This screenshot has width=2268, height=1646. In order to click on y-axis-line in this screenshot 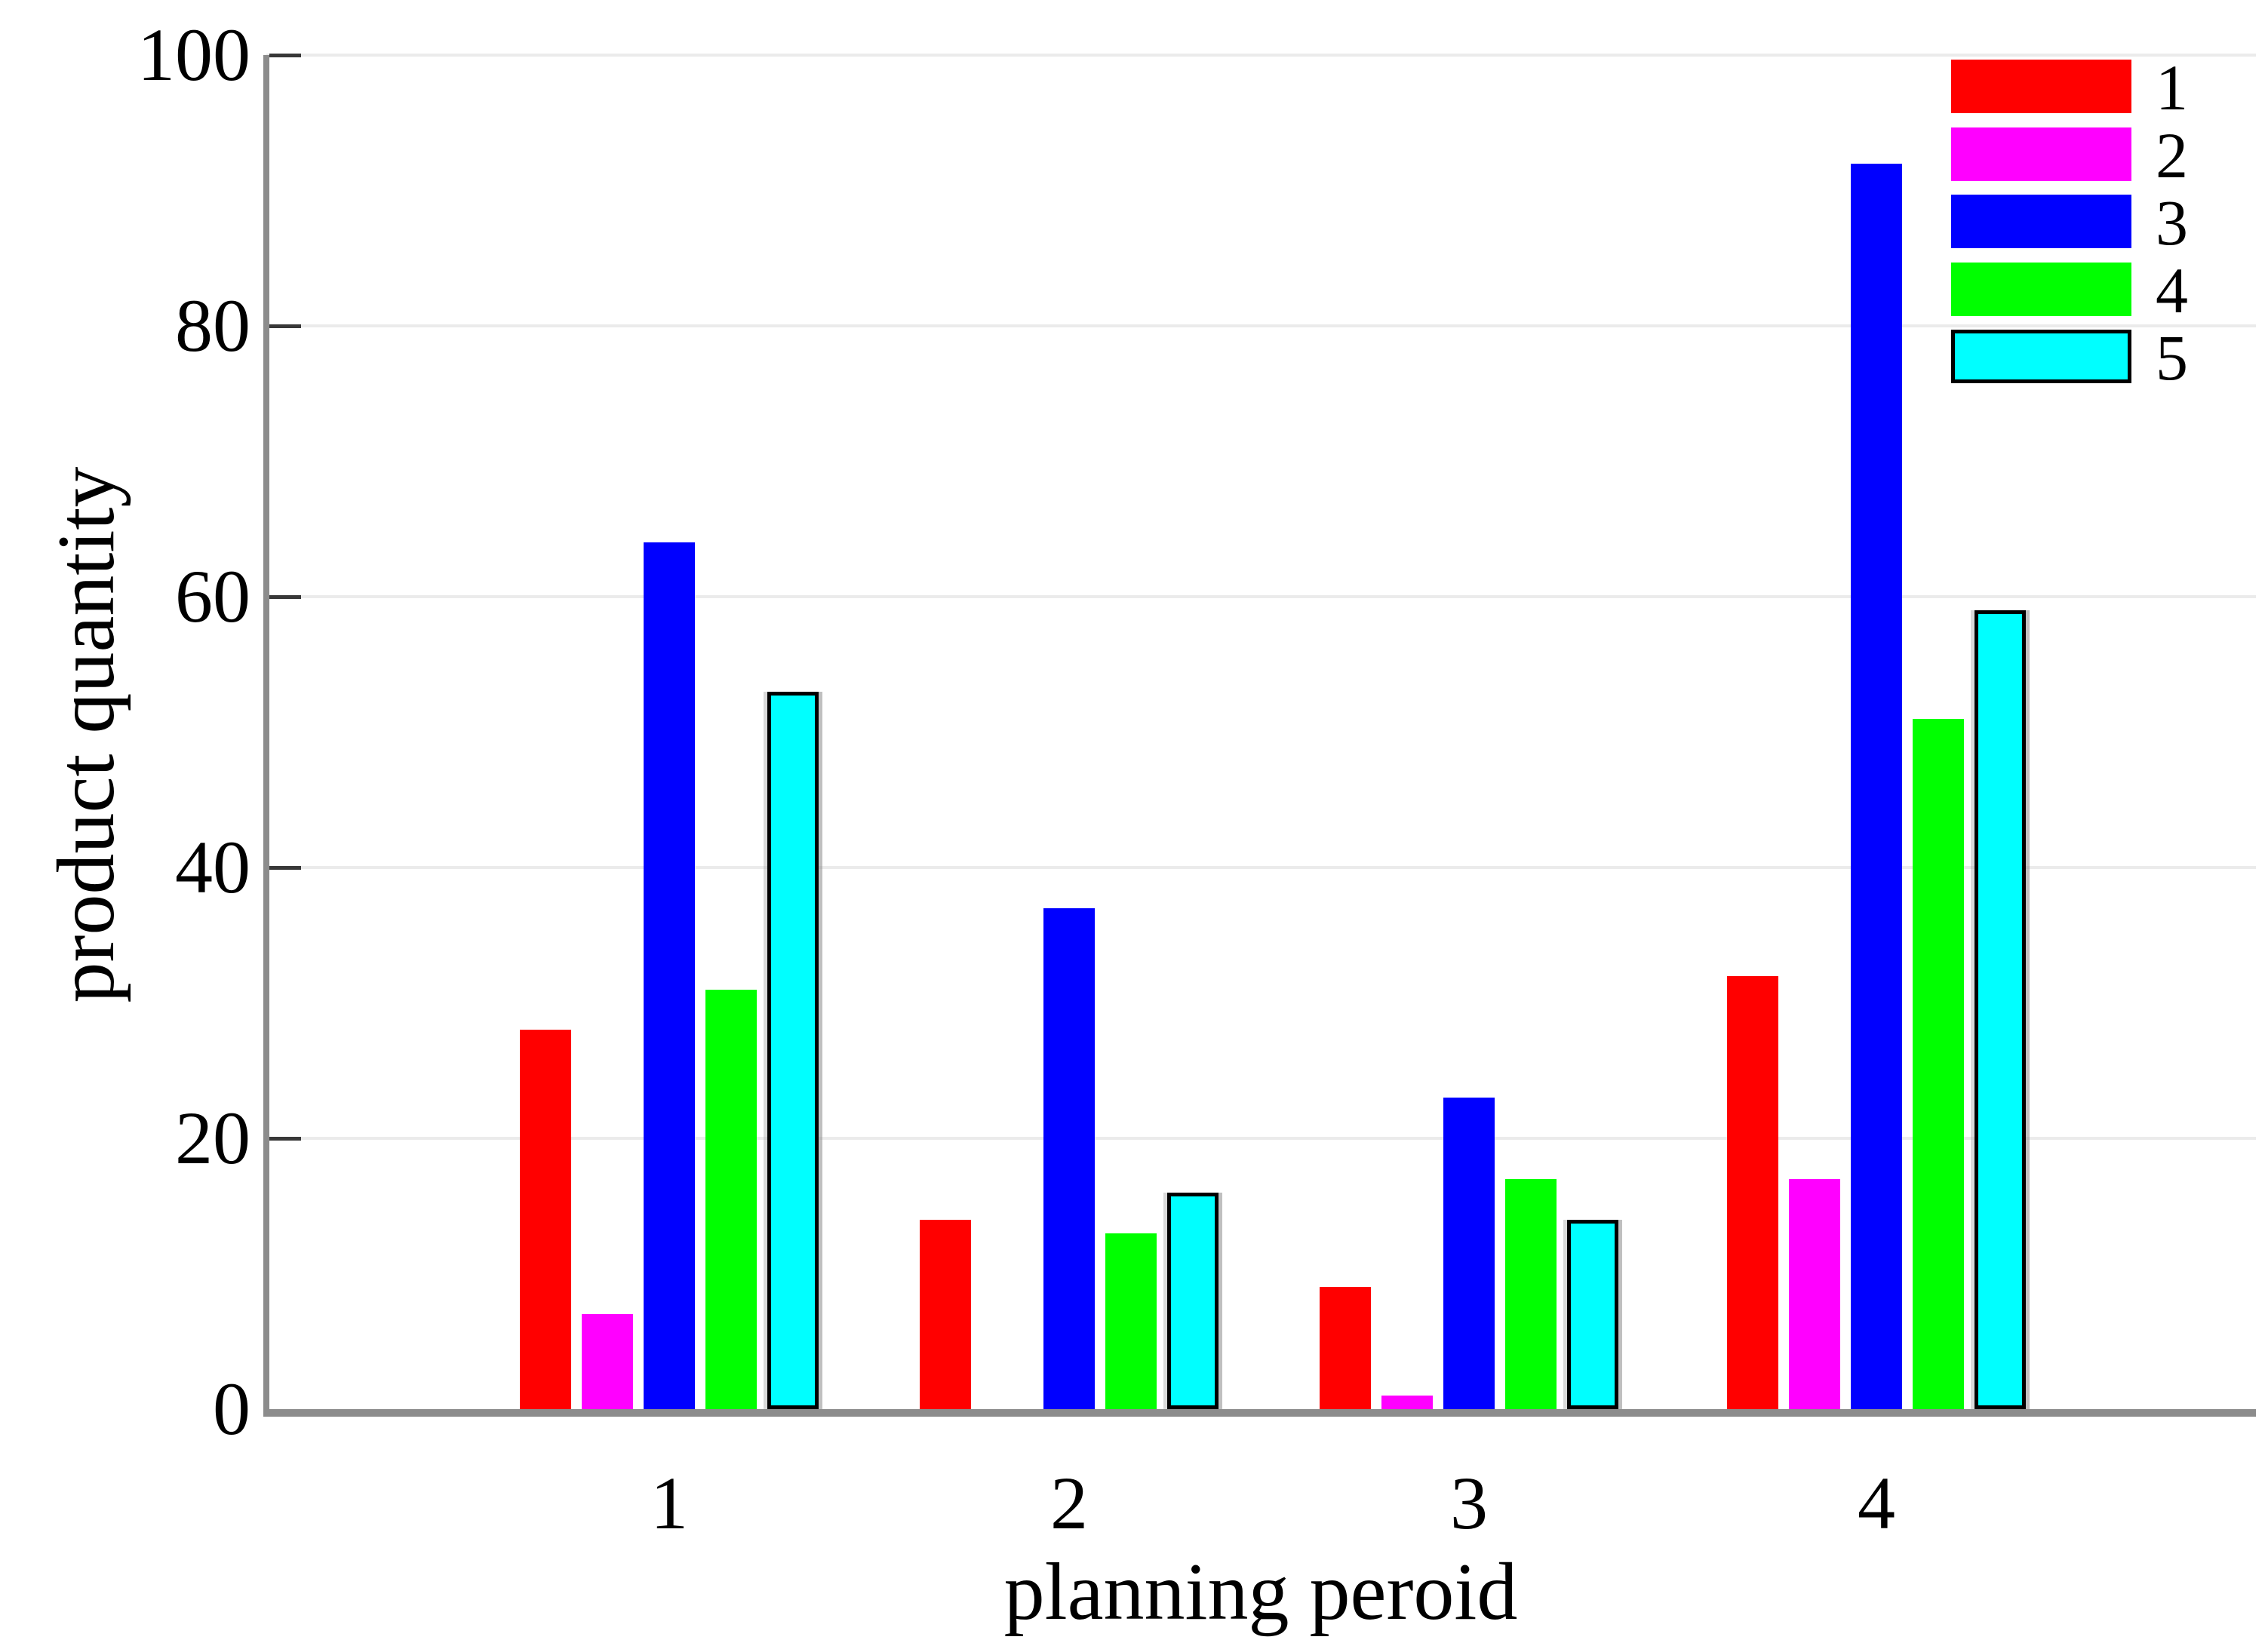, I will do `click(266, 736)`.